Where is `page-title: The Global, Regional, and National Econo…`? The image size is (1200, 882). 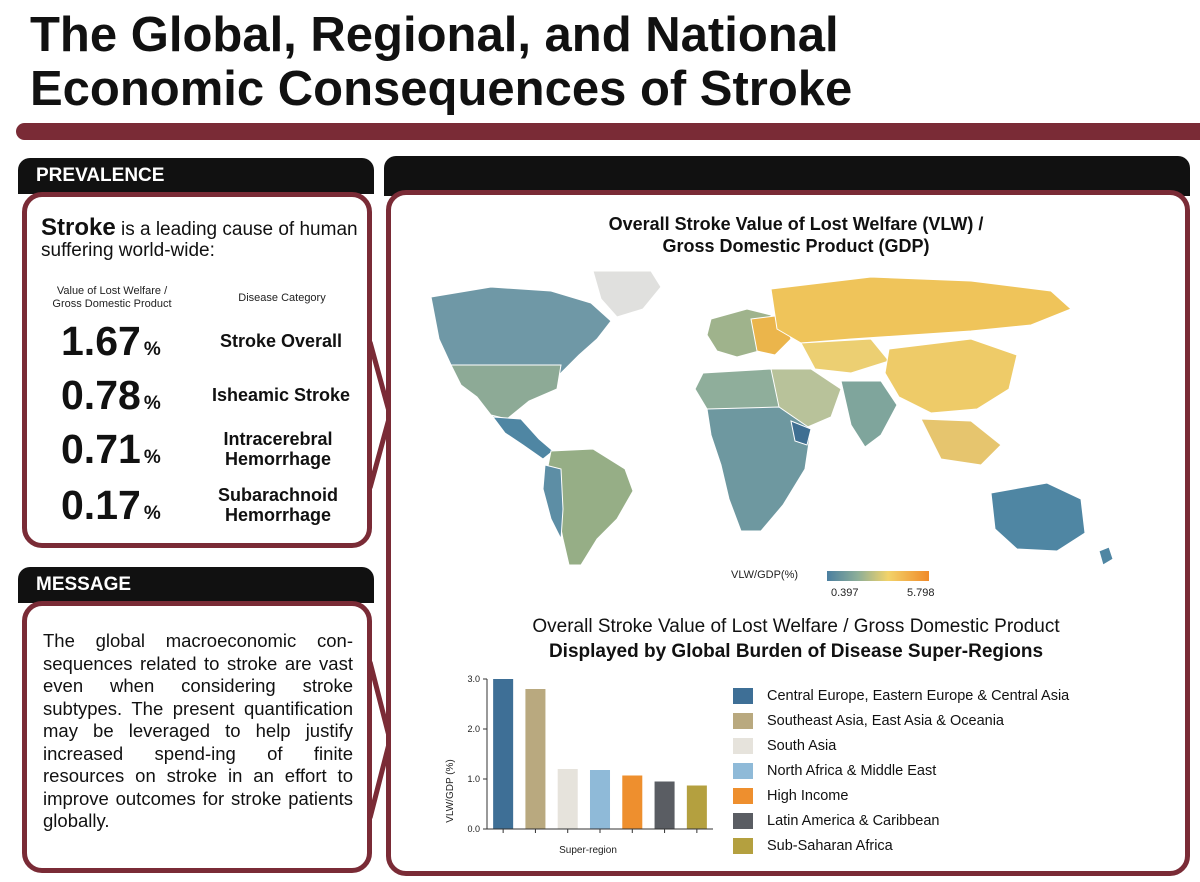 page-title: The Global, Regional, and National Econo… is located at coordinates (580, 62).